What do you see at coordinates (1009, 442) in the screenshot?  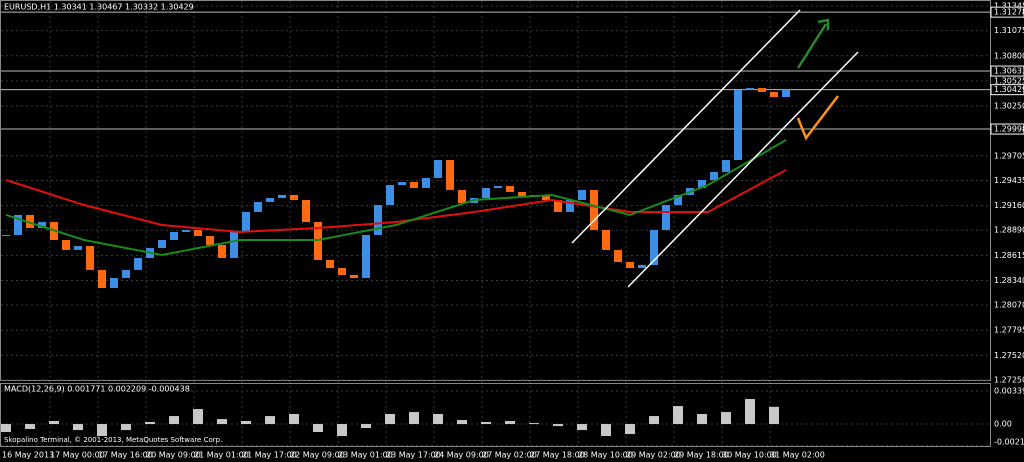 I see `macd-tick-label: -0.002189` at bounding box center [1009, 442].